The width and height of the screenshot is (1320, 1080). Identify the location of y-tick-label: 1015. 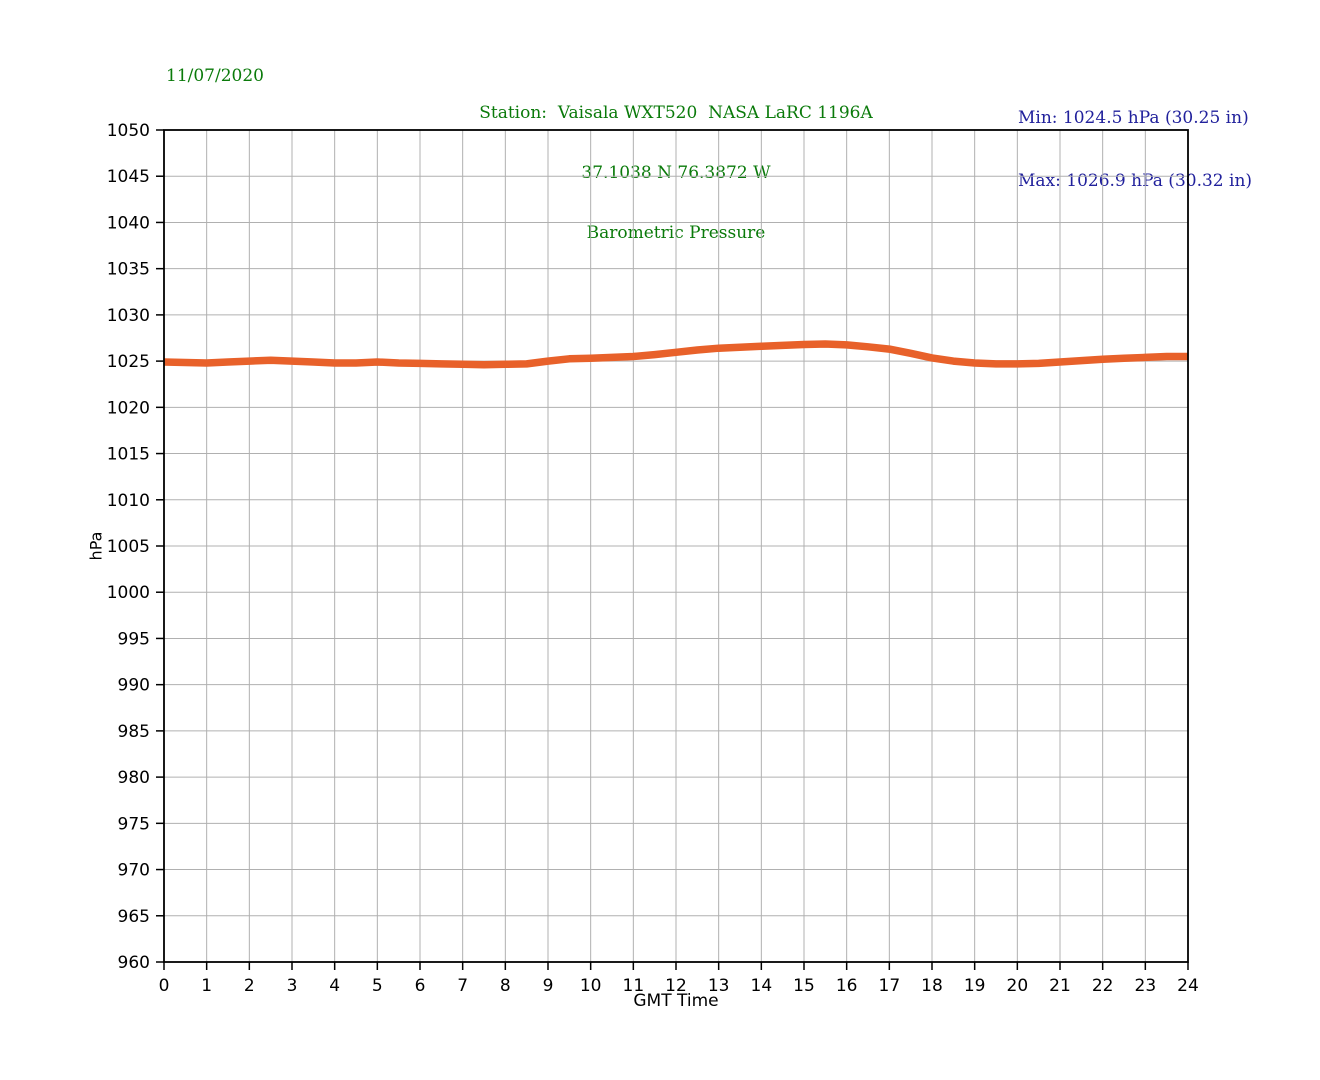
(128, 455).